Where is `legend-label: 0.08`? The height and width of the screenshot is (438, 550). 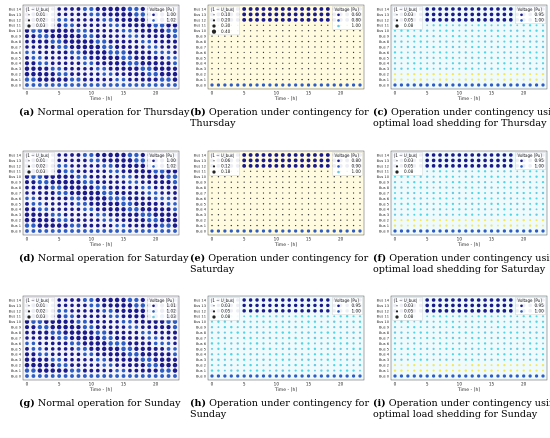
legend-label: 0.08 is located at coordinates (409, 171).